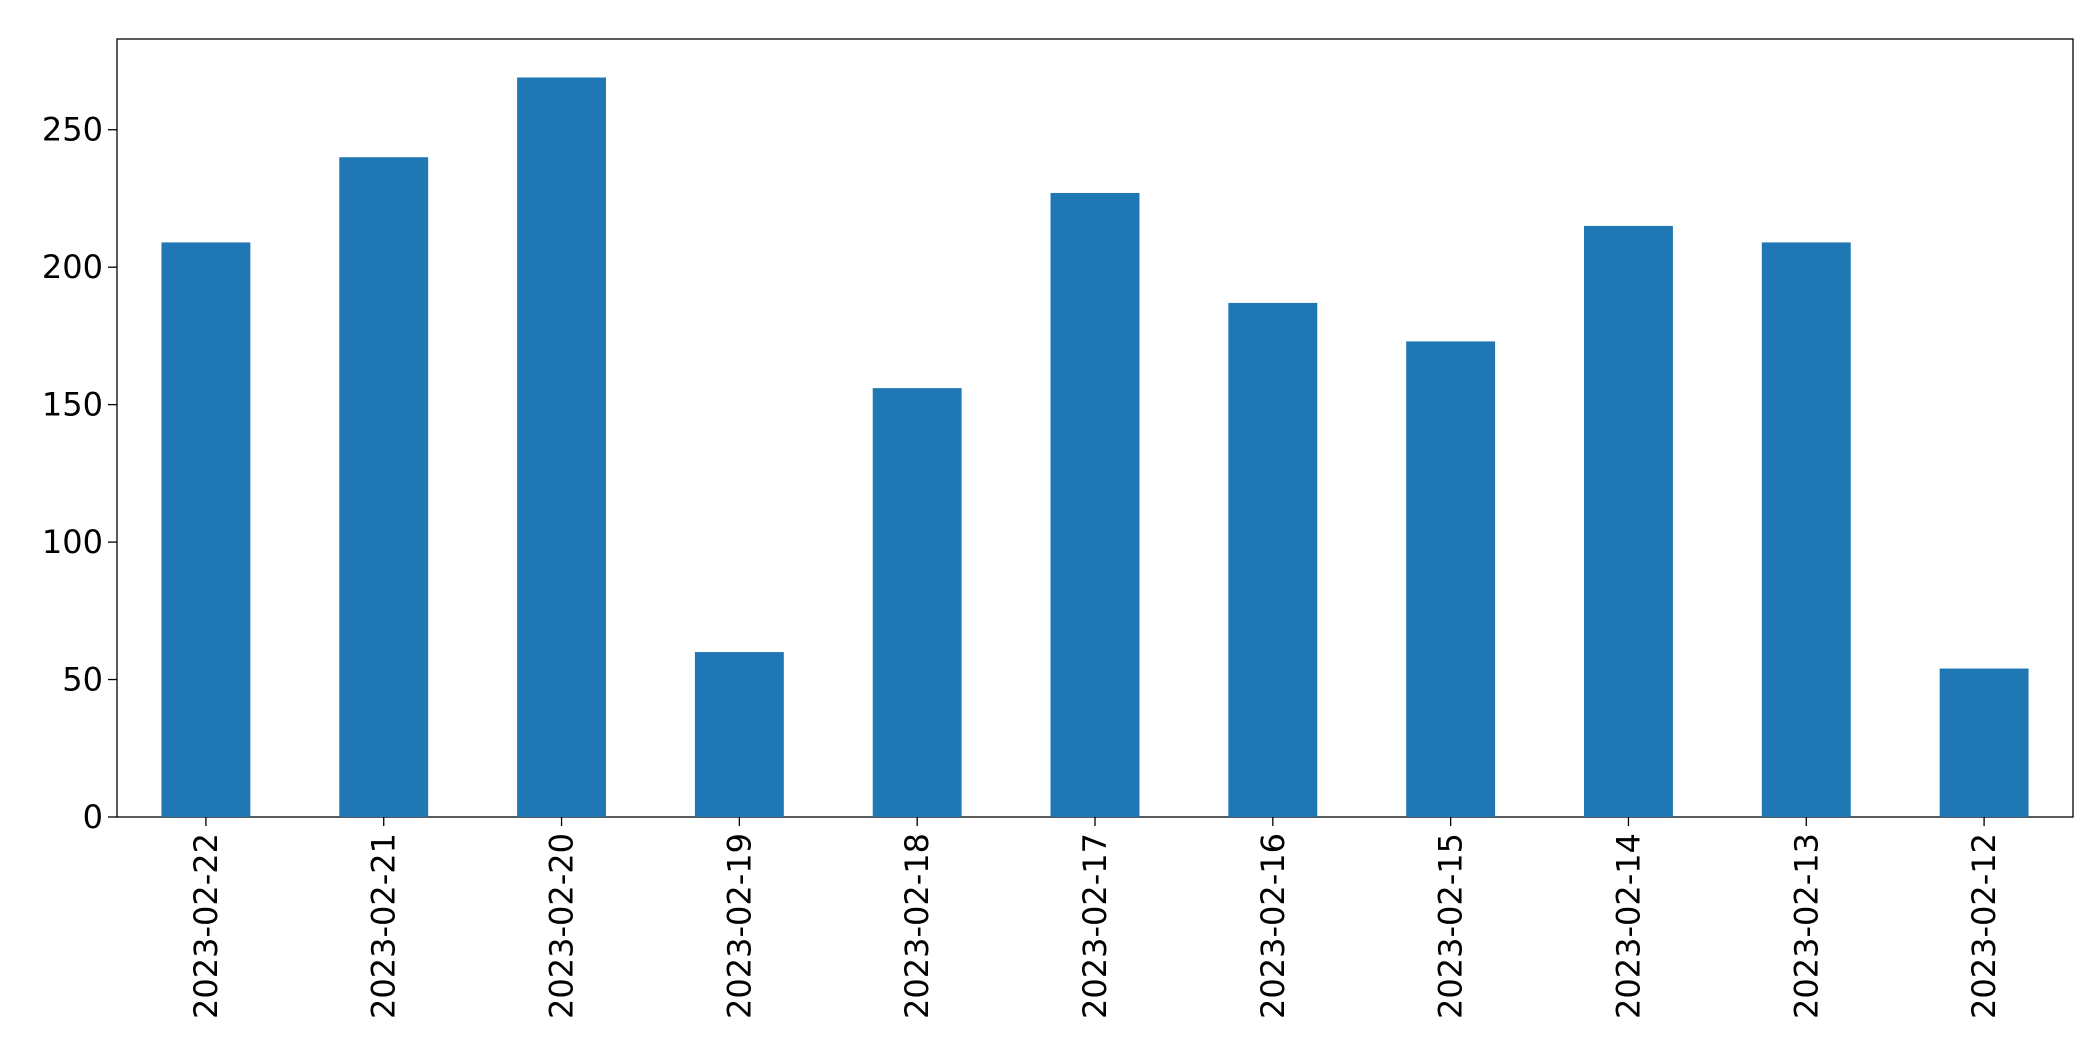  I want to click on x-tick-label: 2023-02-13, so click(1806, 926).